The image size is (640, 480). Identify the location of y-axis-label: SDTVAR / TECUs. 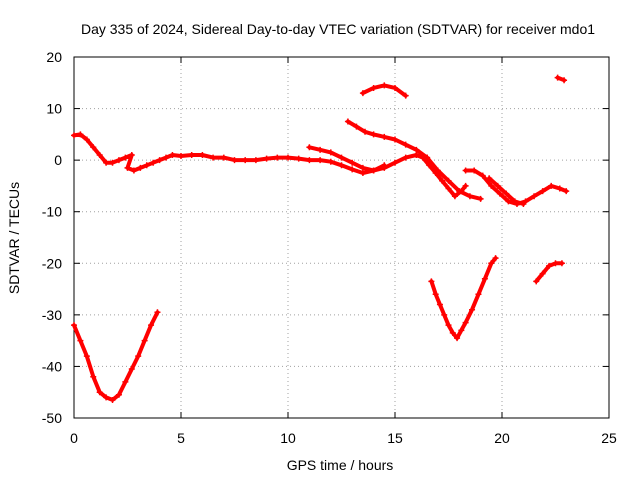
(14, 238).